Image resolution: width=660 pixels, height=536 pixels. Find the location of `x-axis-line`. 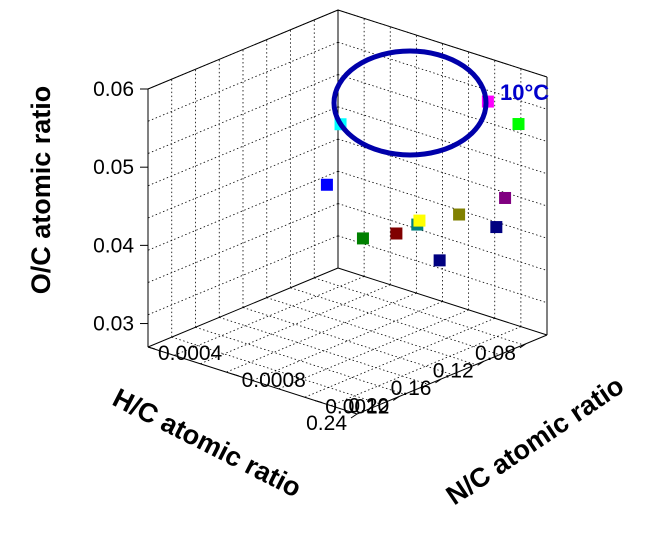

x-axis-line is located at coordinates (252, 380).